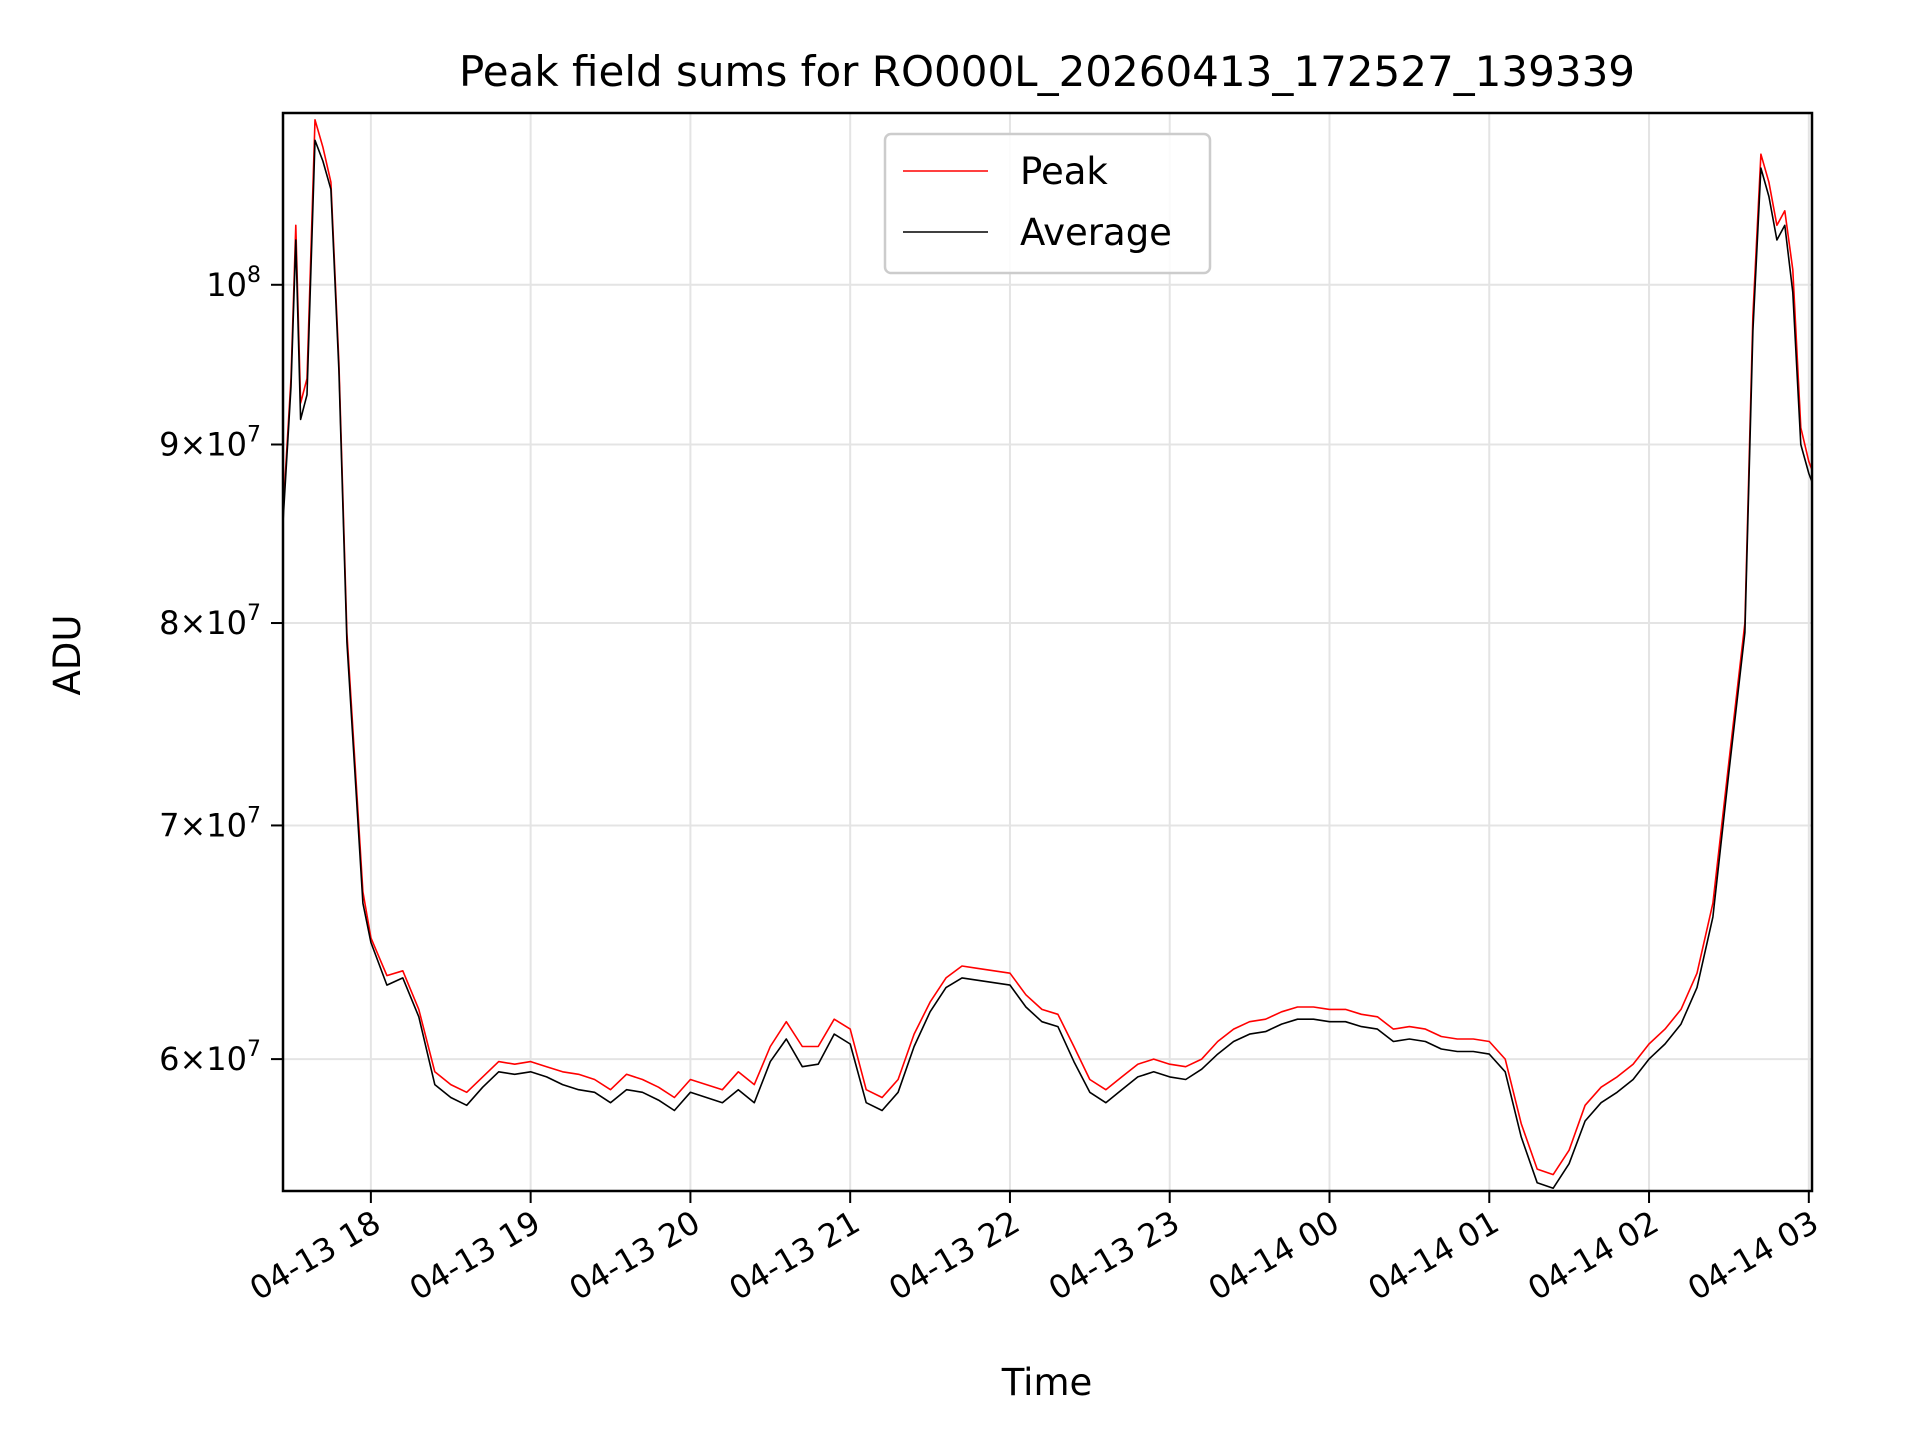 The image size is (1920, 1440). Describe the element at coordinates (1096, 232) in the screenshot. I see `legend-average-label: Average` at that location.